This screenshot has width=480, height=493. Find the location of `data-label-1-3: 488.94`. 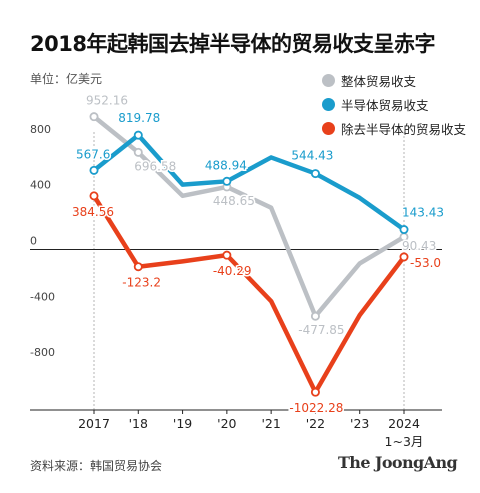

data-label-1-3: 488.94 is located at coordinates (226, 165).